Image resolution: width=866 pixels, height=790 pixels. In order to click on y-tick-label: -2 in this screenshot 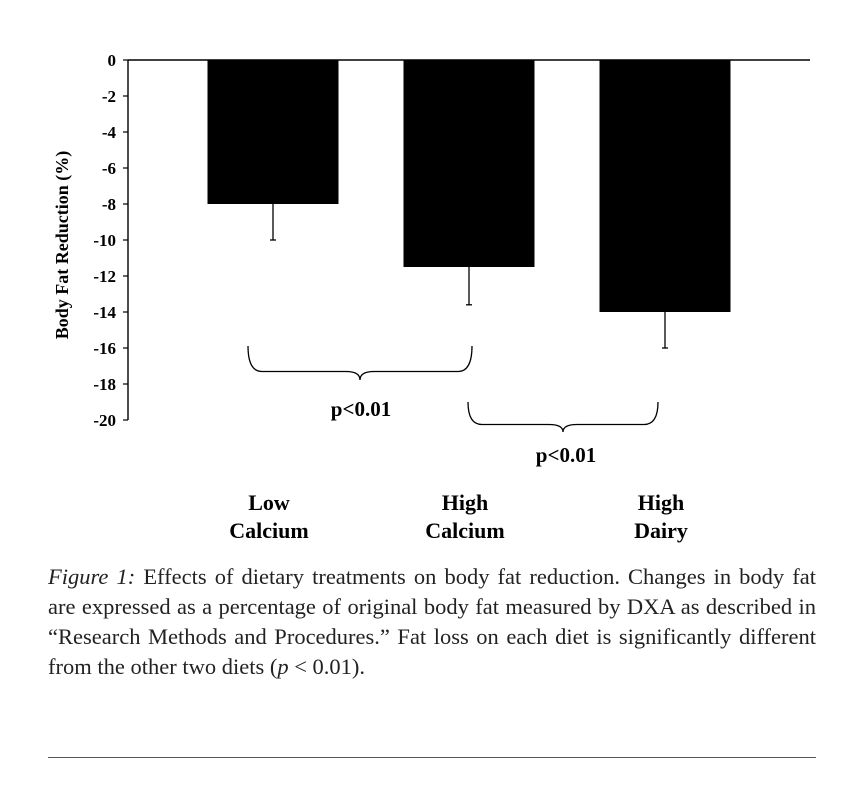, I will do `click(109, 96)`.